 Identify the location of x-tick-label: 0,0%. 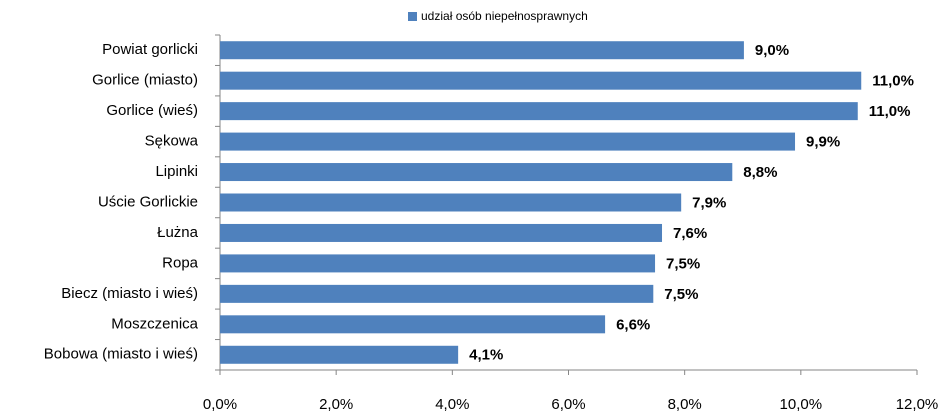
(220, 404).